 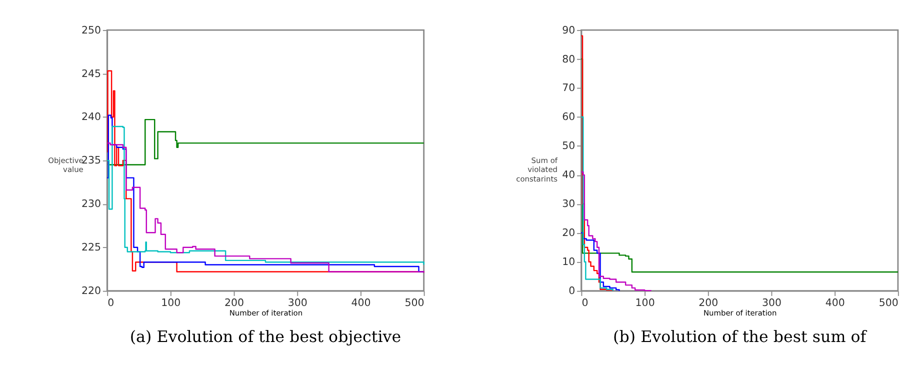 What do you see at coordinates (569, 175) in the screenshot?
I see `y-tick-label: 40` at bounding box center [569, 175].